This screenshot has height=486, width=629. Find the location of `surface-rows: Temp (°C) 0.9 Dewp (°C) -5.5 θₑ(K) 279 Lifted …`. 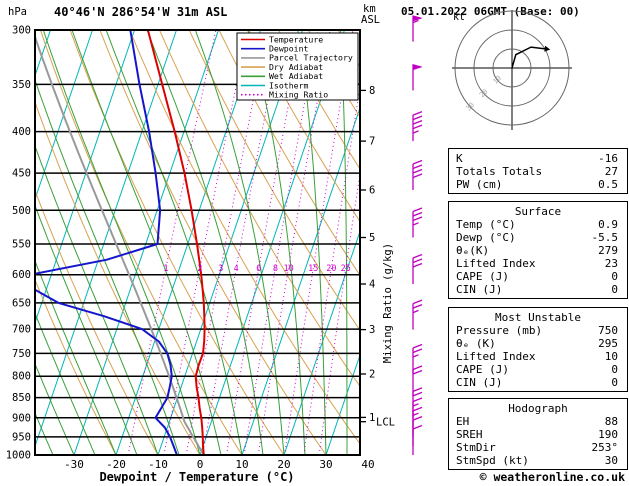

surface-rows: Temp (°C) 0.9 Dewp (°C) -5.5 θₑ(K) 279 Lifted … is located at coordinates (538, 257).